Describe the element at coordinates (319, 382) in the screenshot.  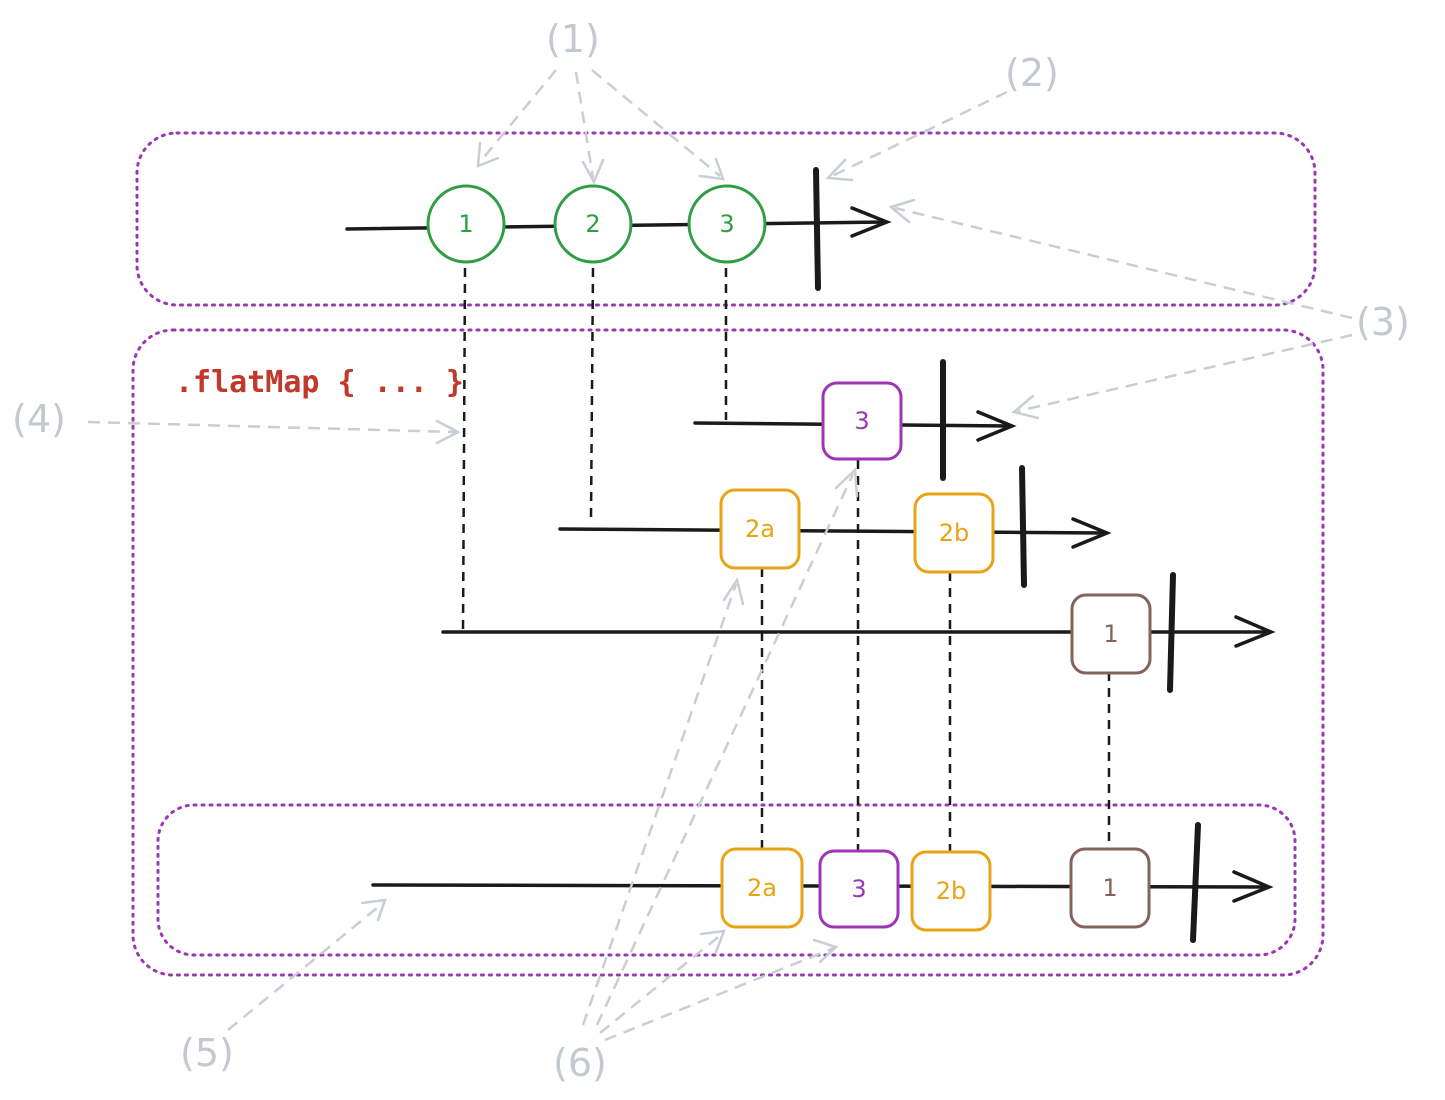
I see `operator-label: .flatMap { ... }` at that location.